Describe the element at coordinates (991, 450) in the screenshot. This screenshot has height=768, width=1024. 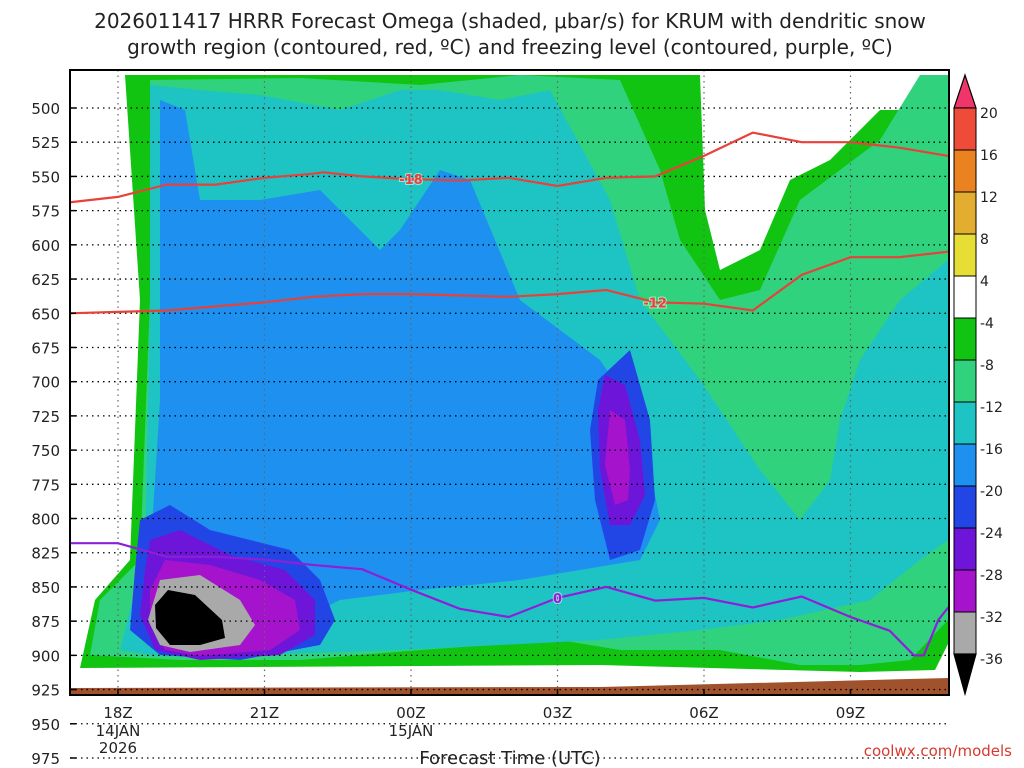
I see `colorbar-label: -16` at that location.